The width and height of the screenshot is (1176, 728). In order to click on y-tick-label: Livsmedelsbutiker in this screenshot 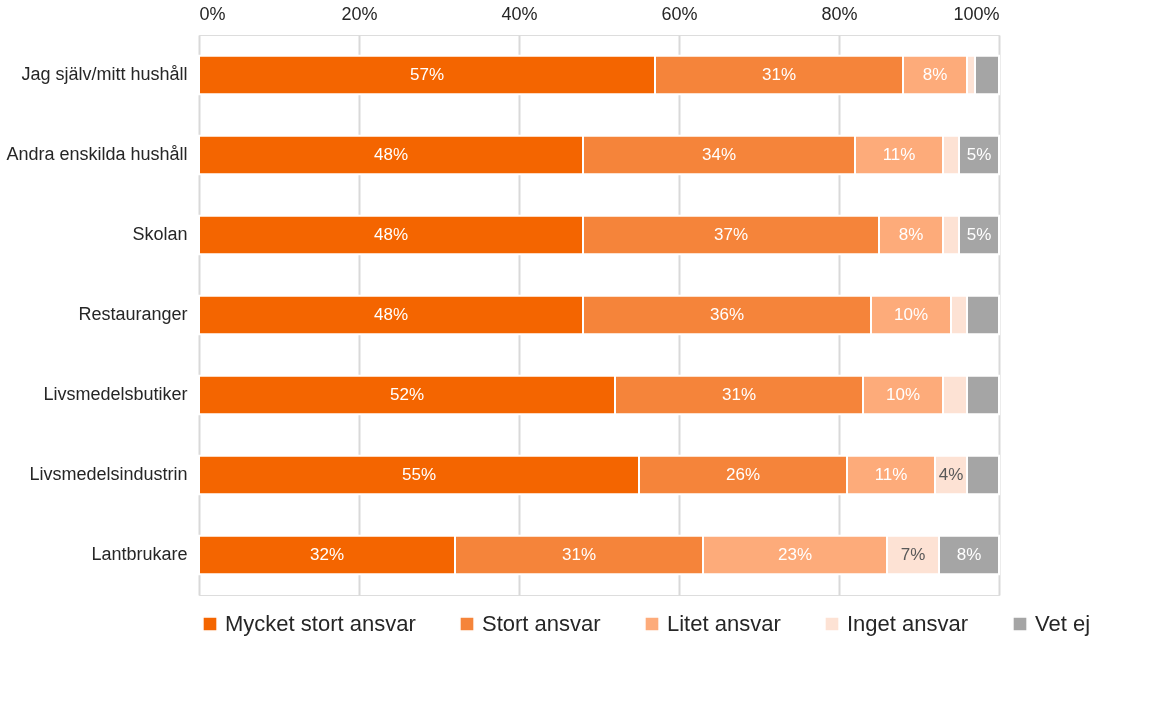, I will do `click(115, 394)`.